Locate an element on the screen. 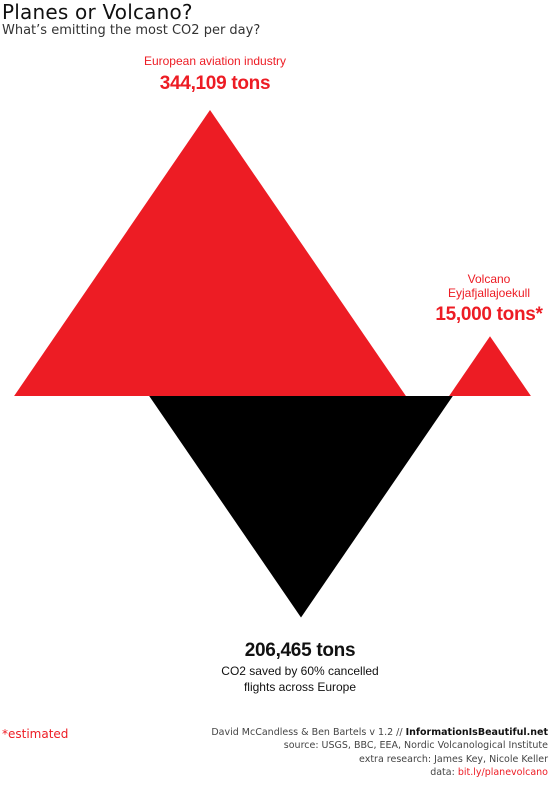 Image resolution: width=550 pixels, height=796 pixels. aviation-label: European aviation industry 344,109 tons is located at coordinates (215, 74).